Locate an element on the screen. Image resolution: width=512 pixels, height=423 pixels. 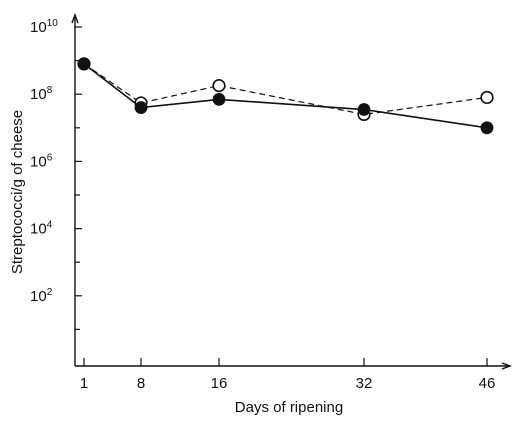
x-tick-label: 46 is located at coordinates (487, 383).